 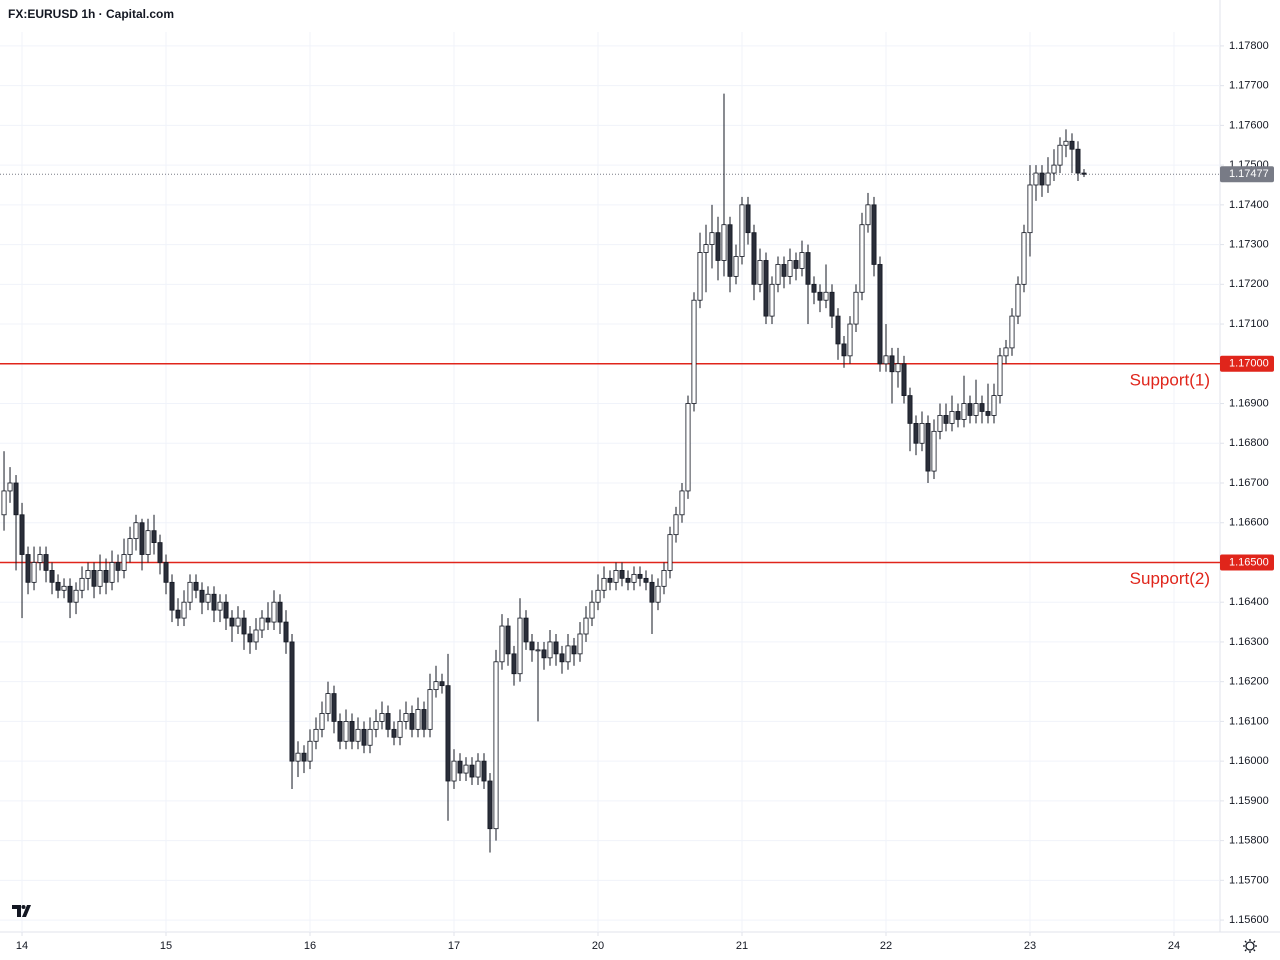 I want to click on y-tick-label: 1.17400, so click(x=1249, y=205).